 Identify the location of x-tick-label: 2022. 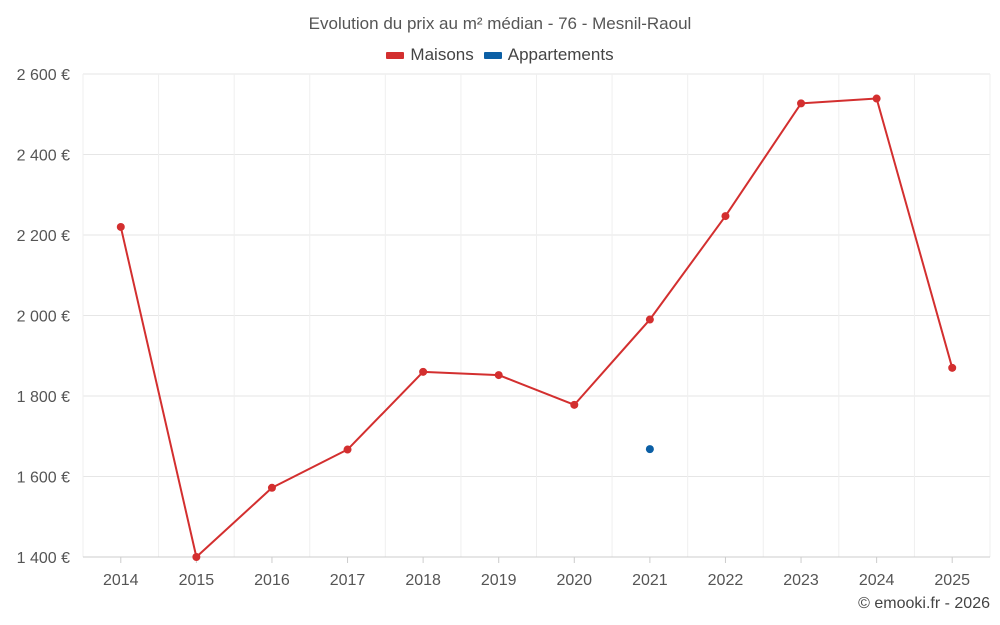
(726, 580).